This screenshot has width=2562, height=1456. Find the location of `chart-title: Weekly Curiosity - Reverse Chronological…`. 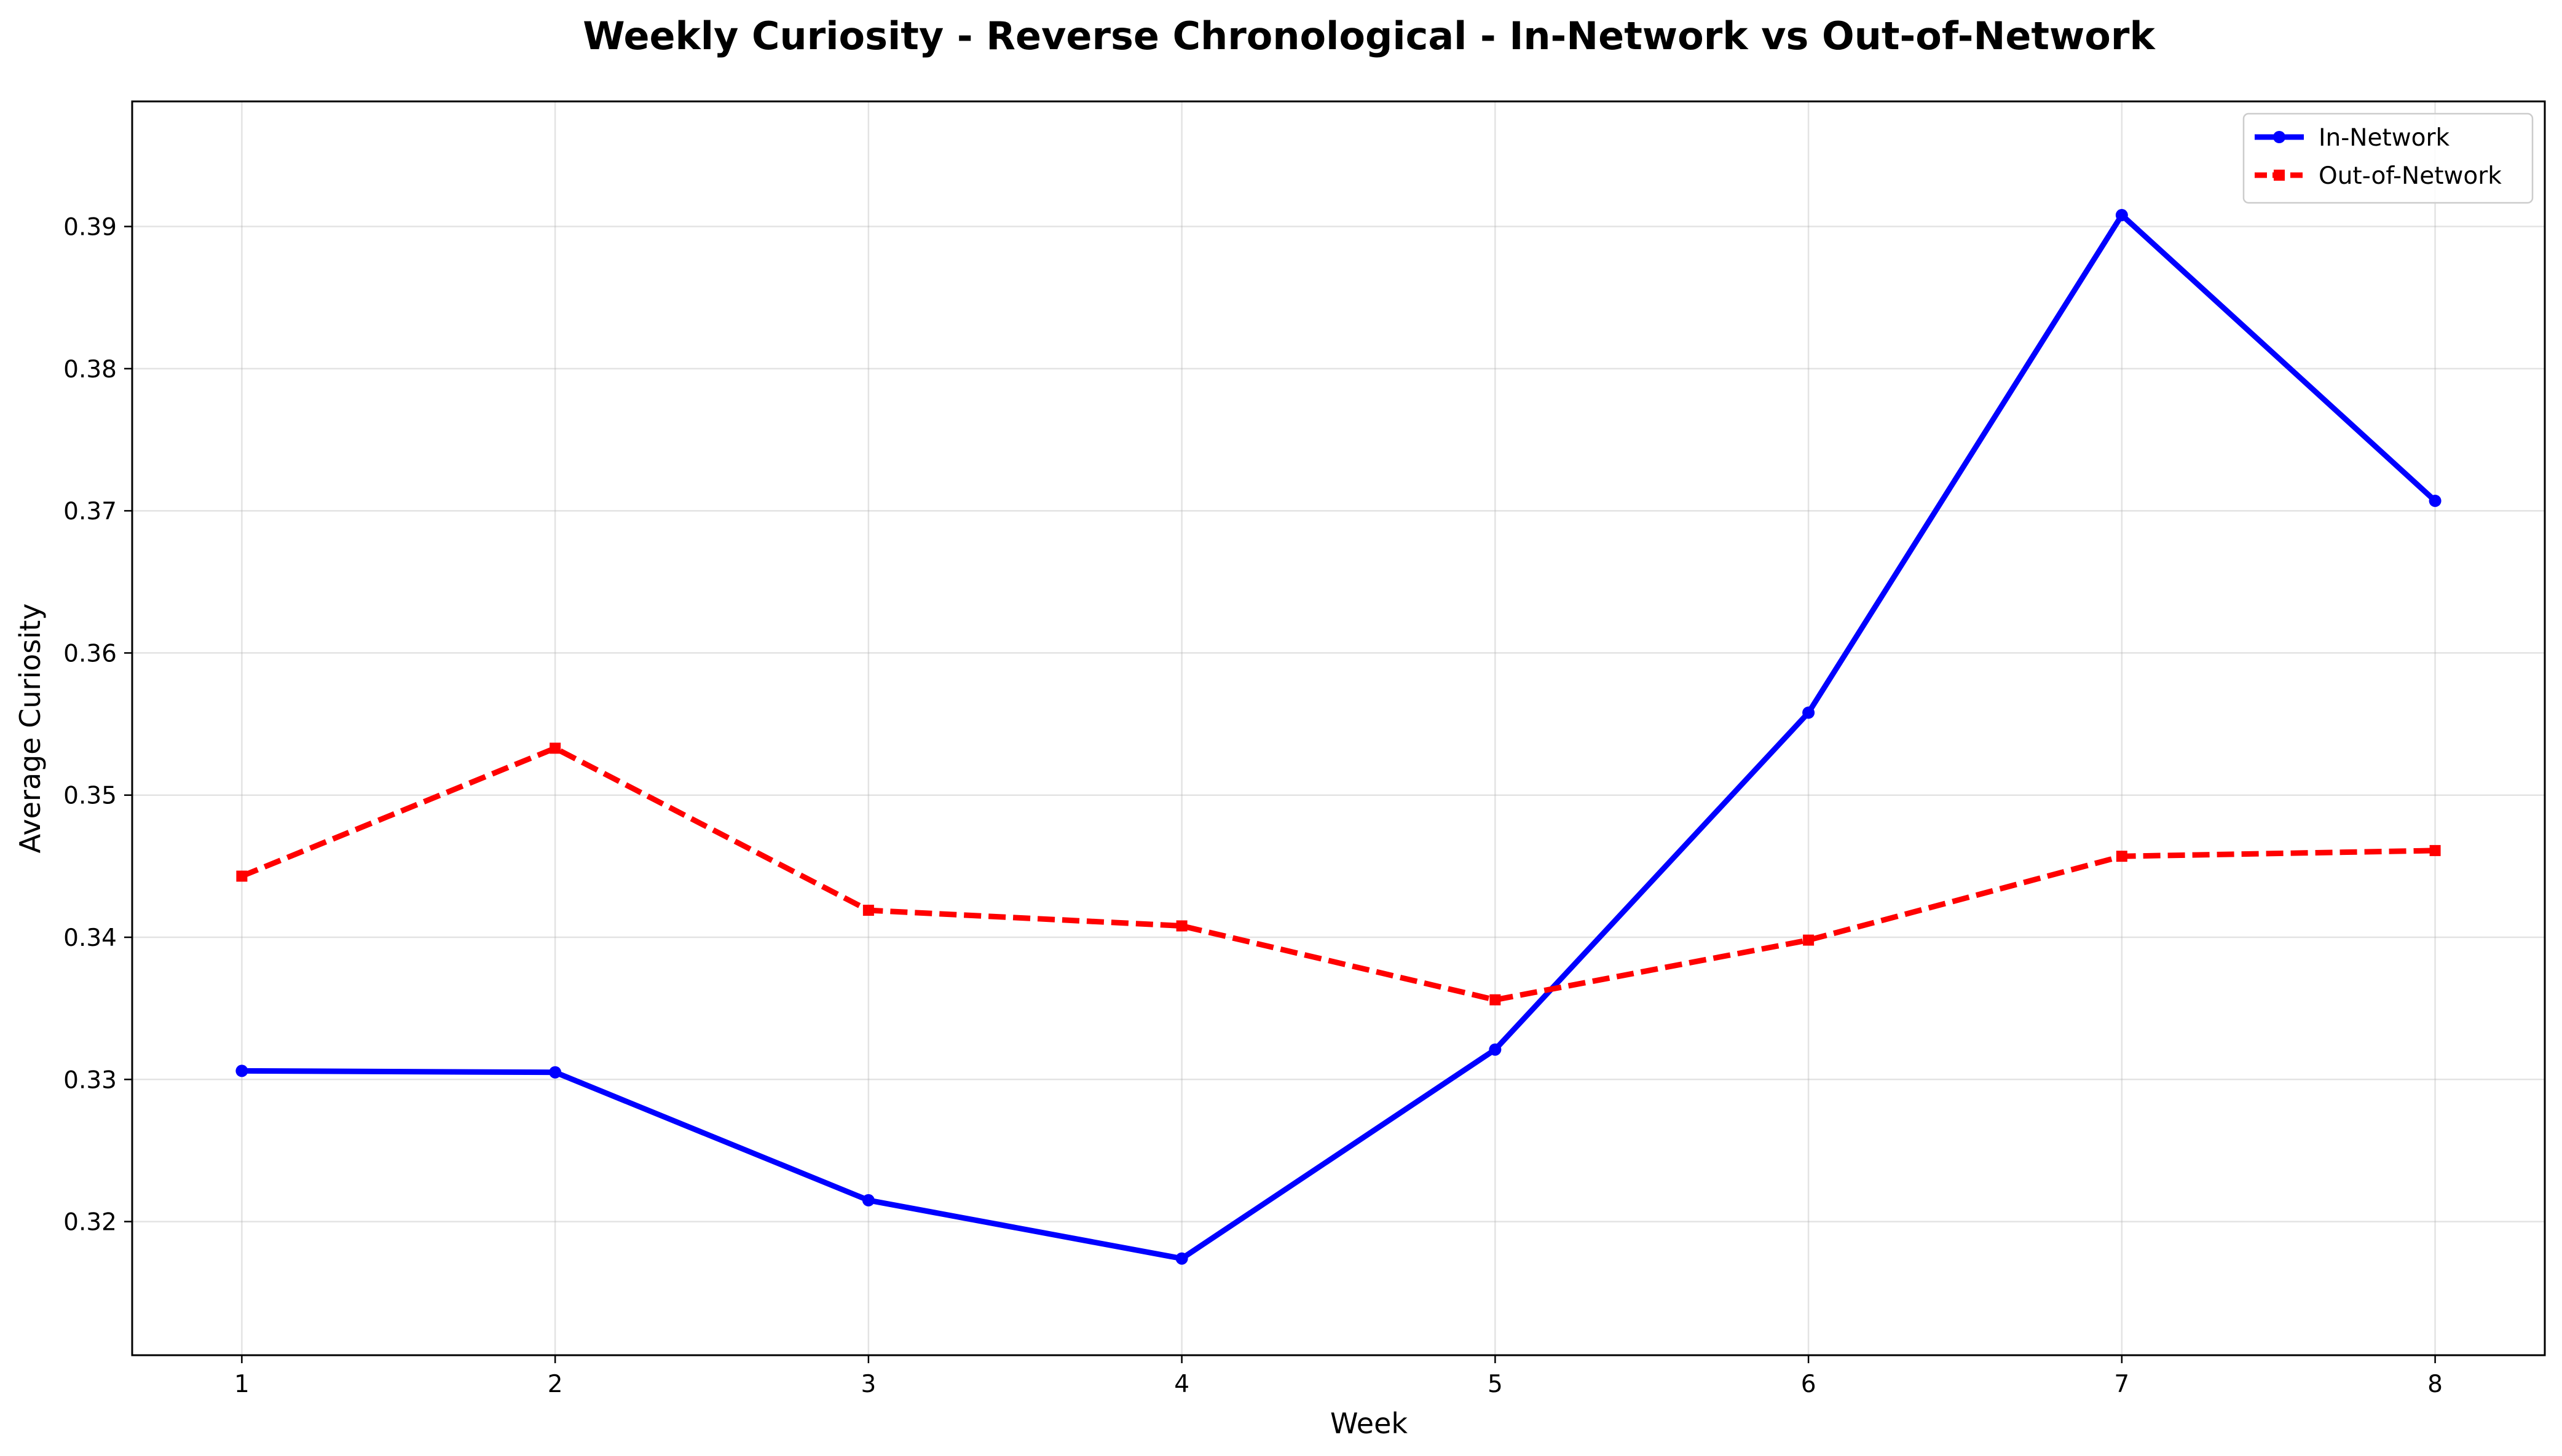

chart-title: Weekly Curiosity - Reverse Chronological… is located at coordinates (1370, 36).